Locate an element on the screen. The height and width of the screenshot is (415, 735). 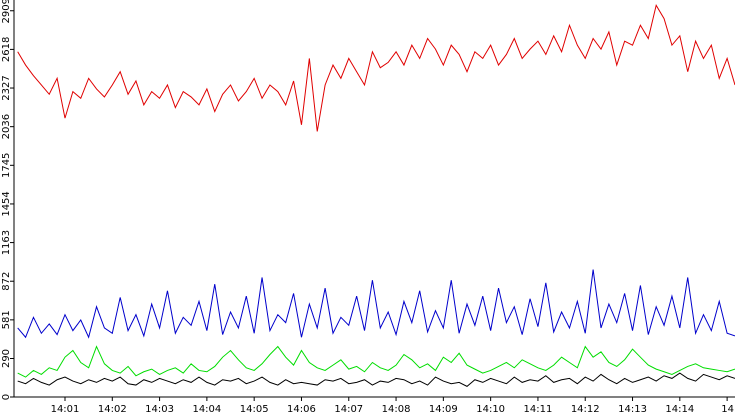
x-tick-label: 14:01 is located at coordinates (65, 409).